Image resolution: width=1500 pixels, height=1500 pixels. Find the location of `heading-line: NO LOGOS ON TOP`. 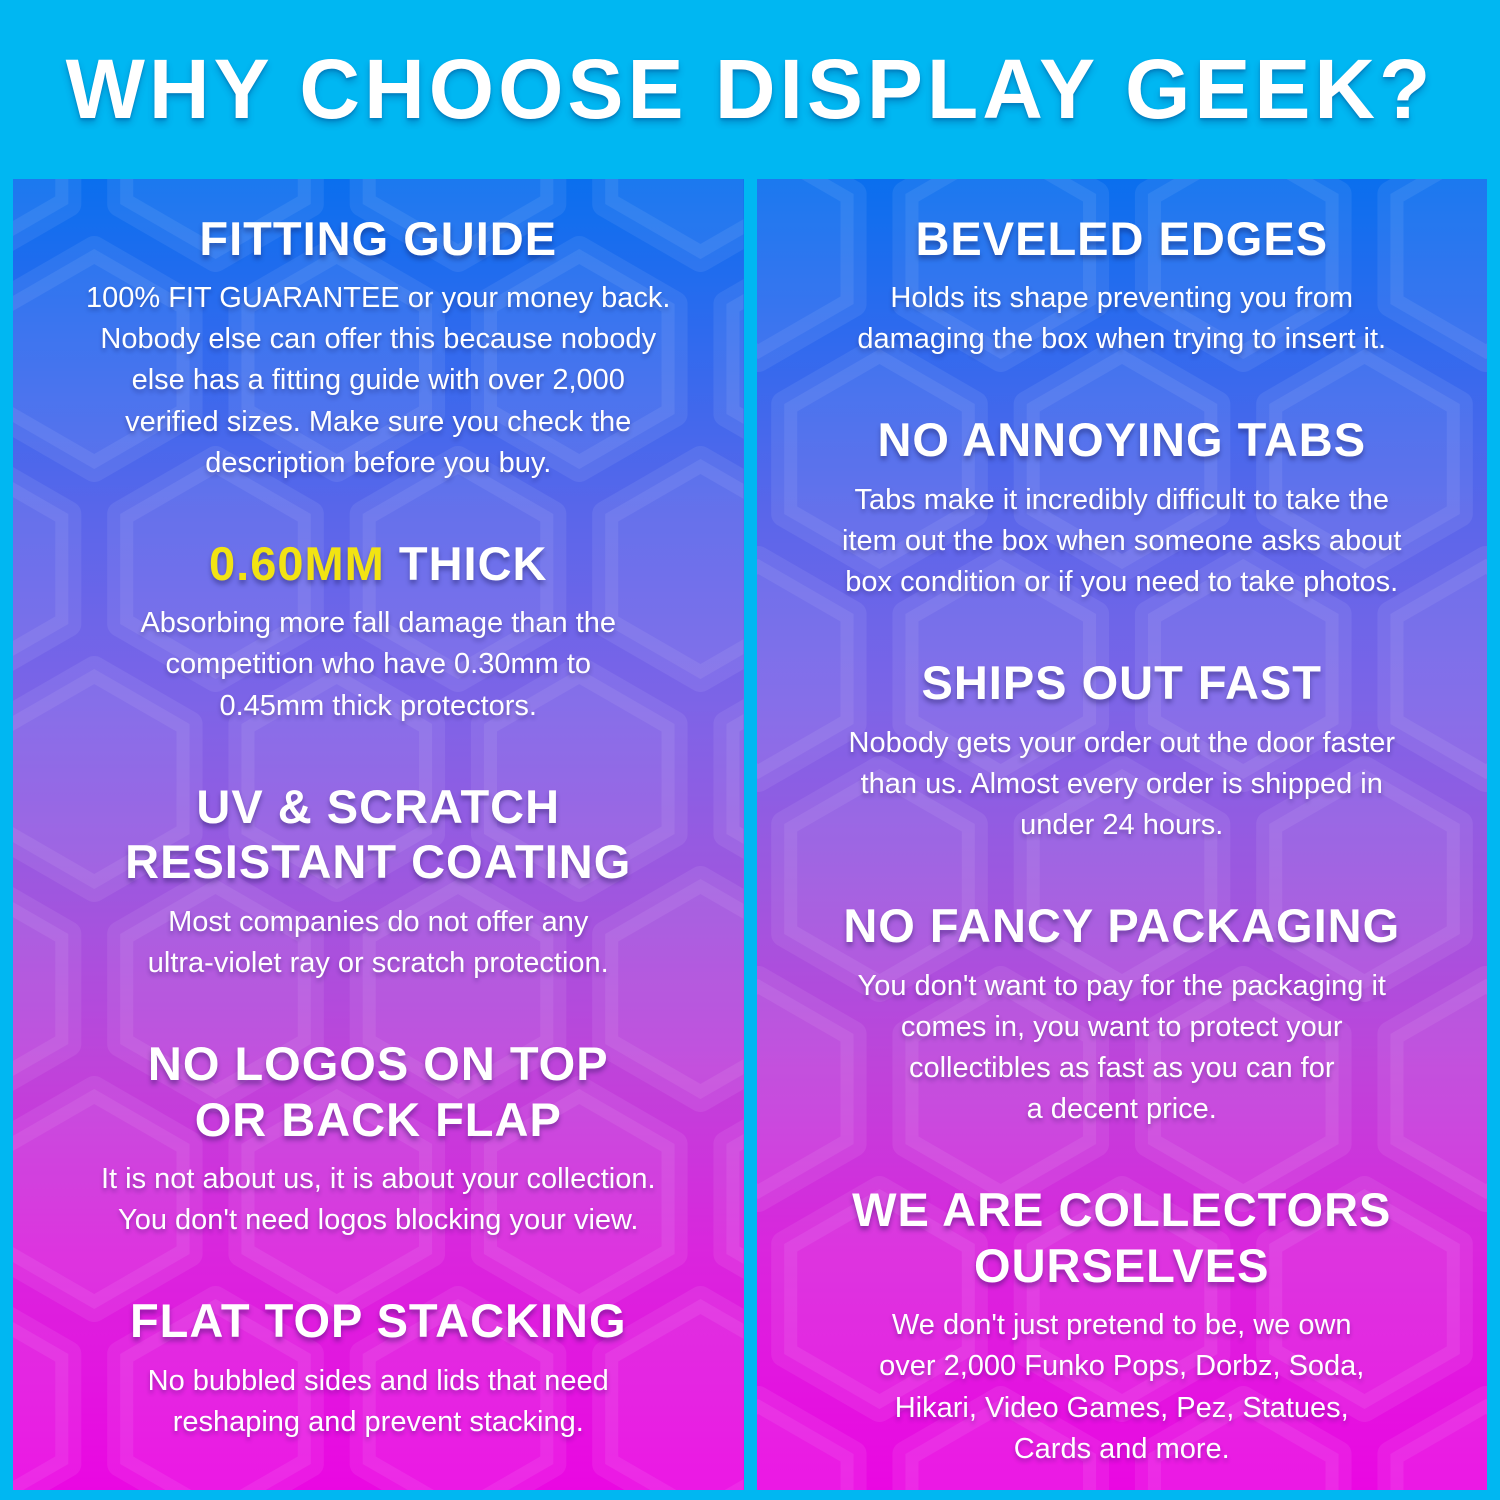

heading-line: NO LOGOS ON TOP is located at coordinates (378, 1064).